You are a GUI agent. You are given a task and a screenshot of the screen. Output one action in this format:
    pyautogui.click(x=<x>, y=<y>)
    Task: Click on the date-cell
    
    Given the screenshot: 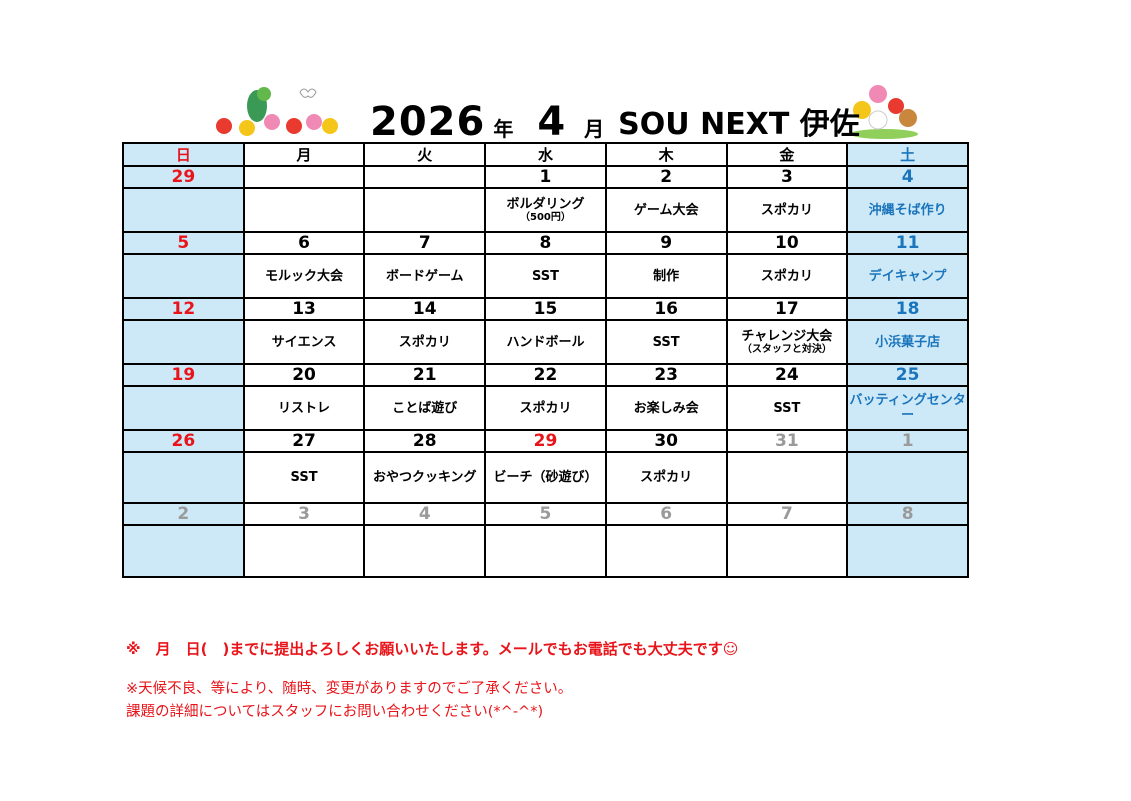 What is the action you would take?
    pyautogui.click(x=425, y=177)
    